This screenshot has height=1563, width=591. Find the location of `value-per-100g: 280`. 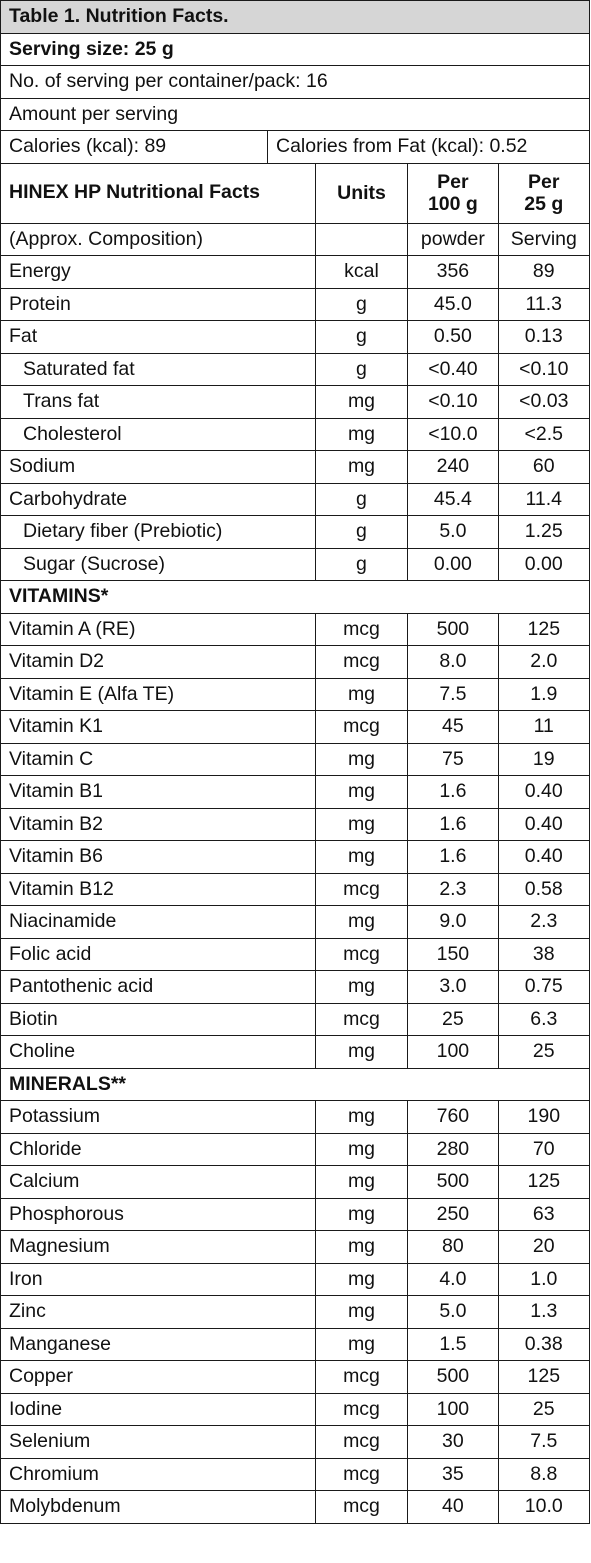

value-per-100g: 280 is located at coordinates (453, 1149).